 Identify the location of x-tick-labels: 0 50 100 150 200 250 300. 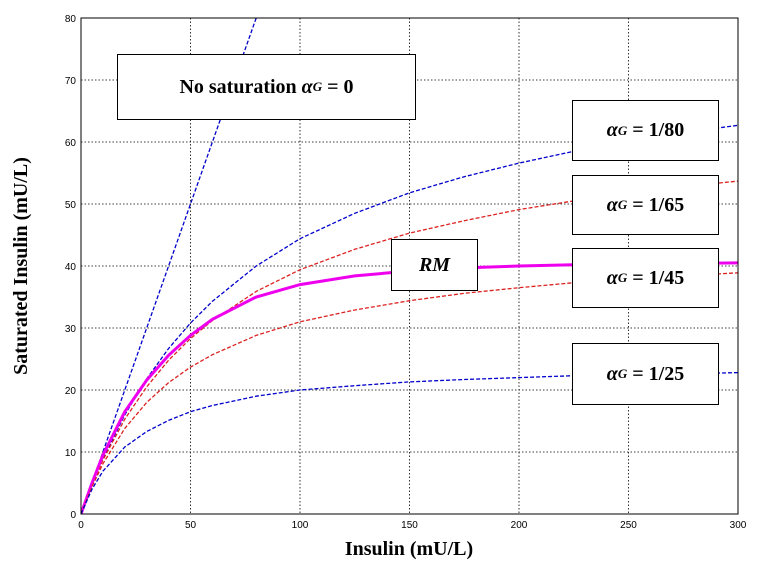
(412, 525).